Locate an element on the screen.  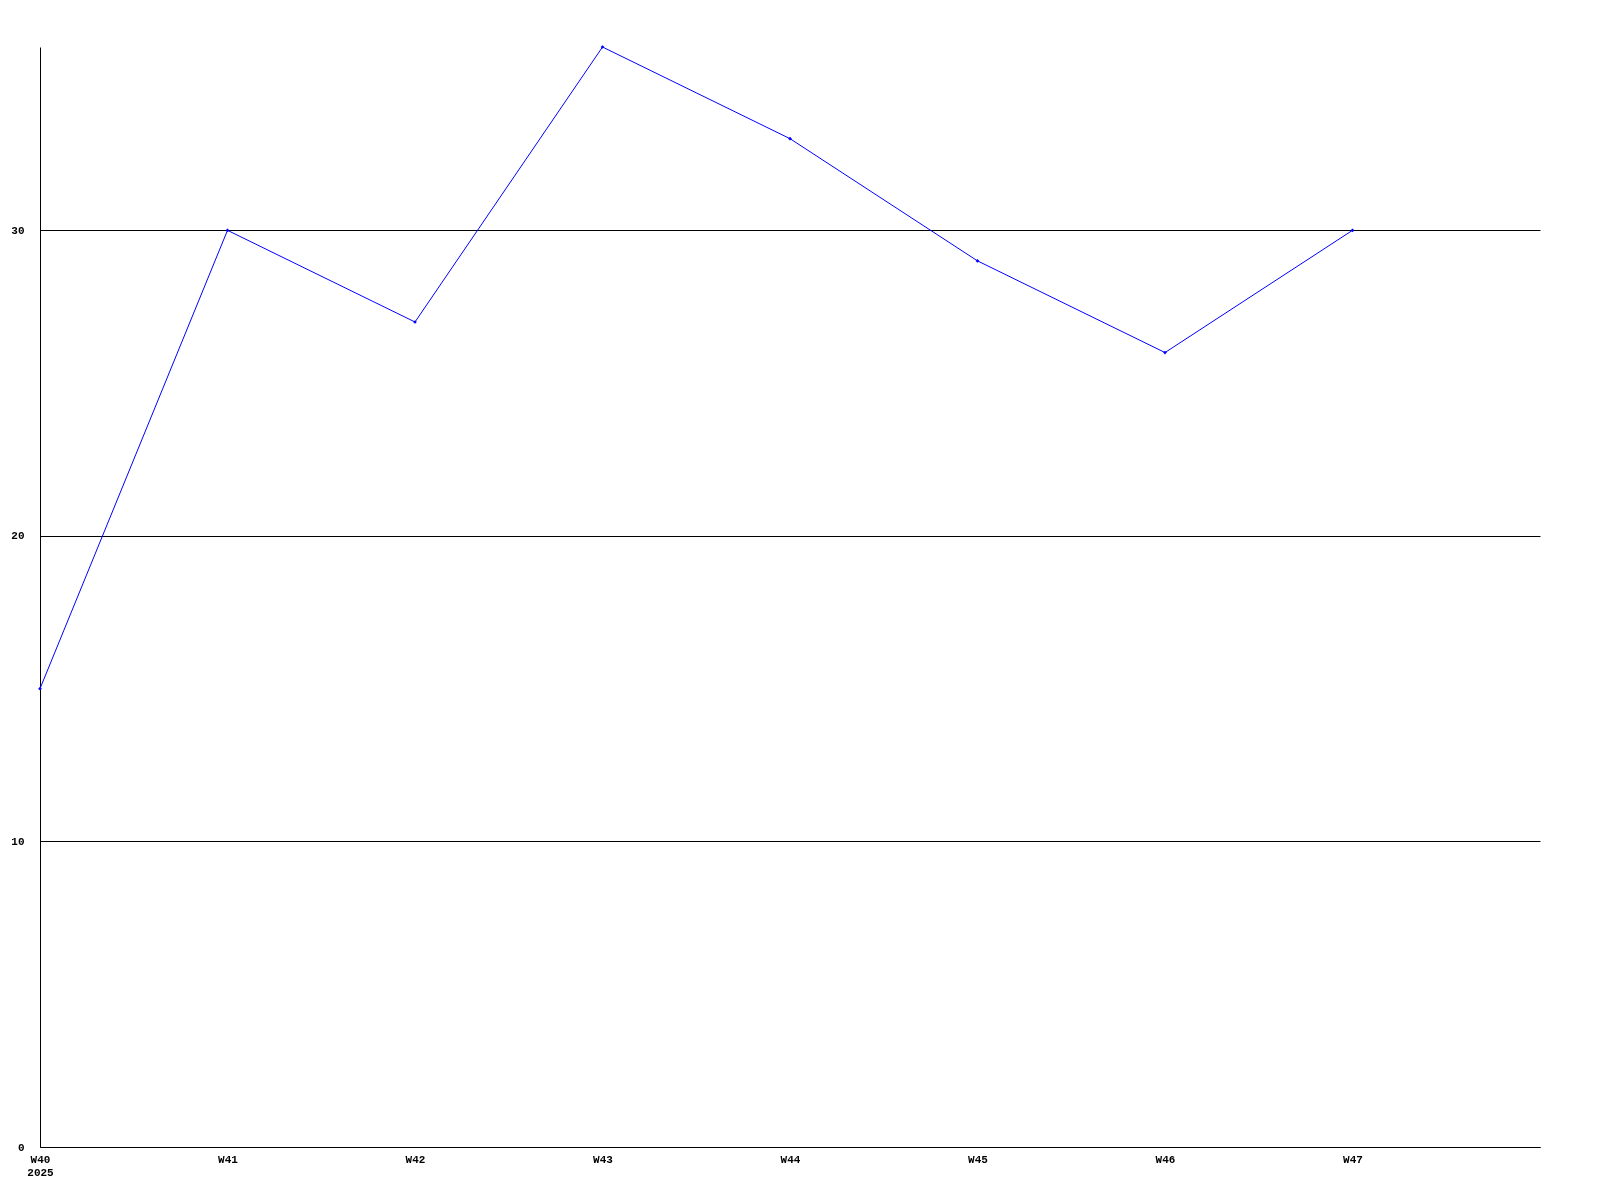
x-tick-label: W47 is located at coordinates (1353, 1159).